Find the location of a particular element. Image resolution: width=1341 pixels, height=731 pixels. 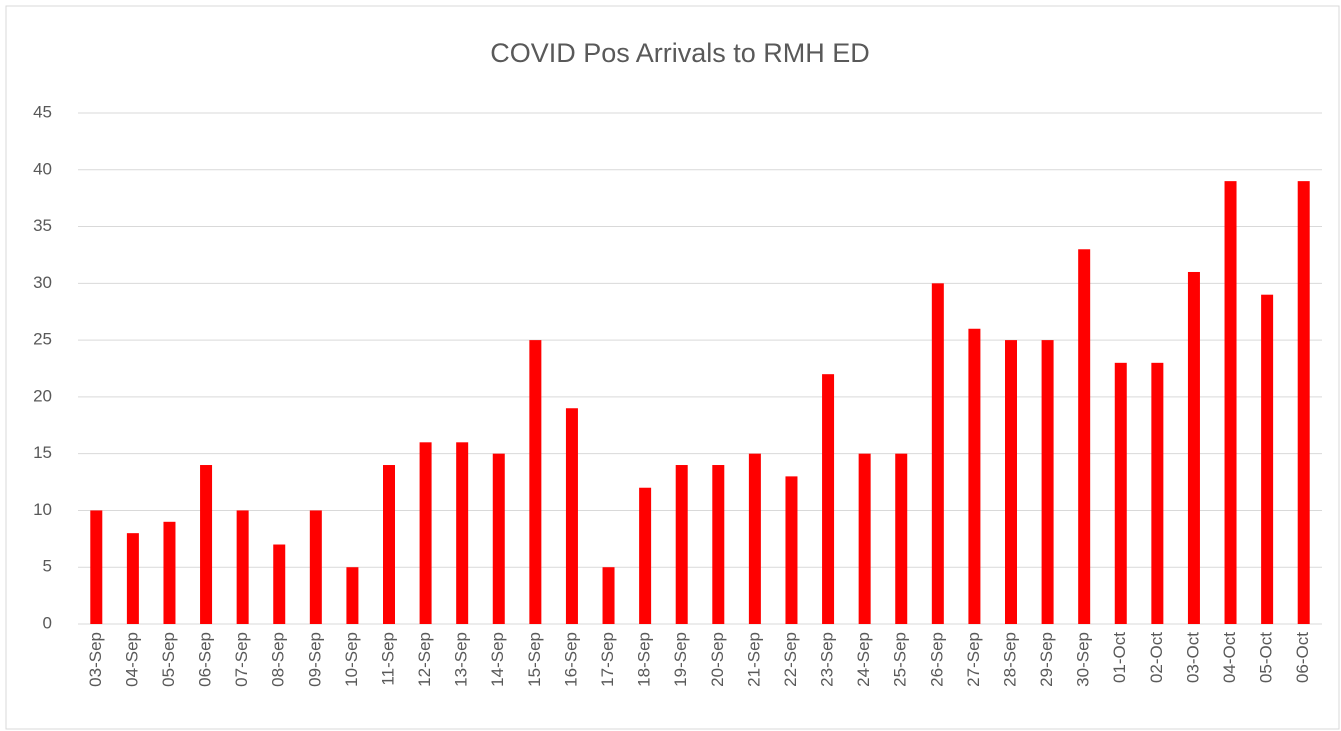

x-tick-label: 07-Sep is located at coordinates (241, 659).